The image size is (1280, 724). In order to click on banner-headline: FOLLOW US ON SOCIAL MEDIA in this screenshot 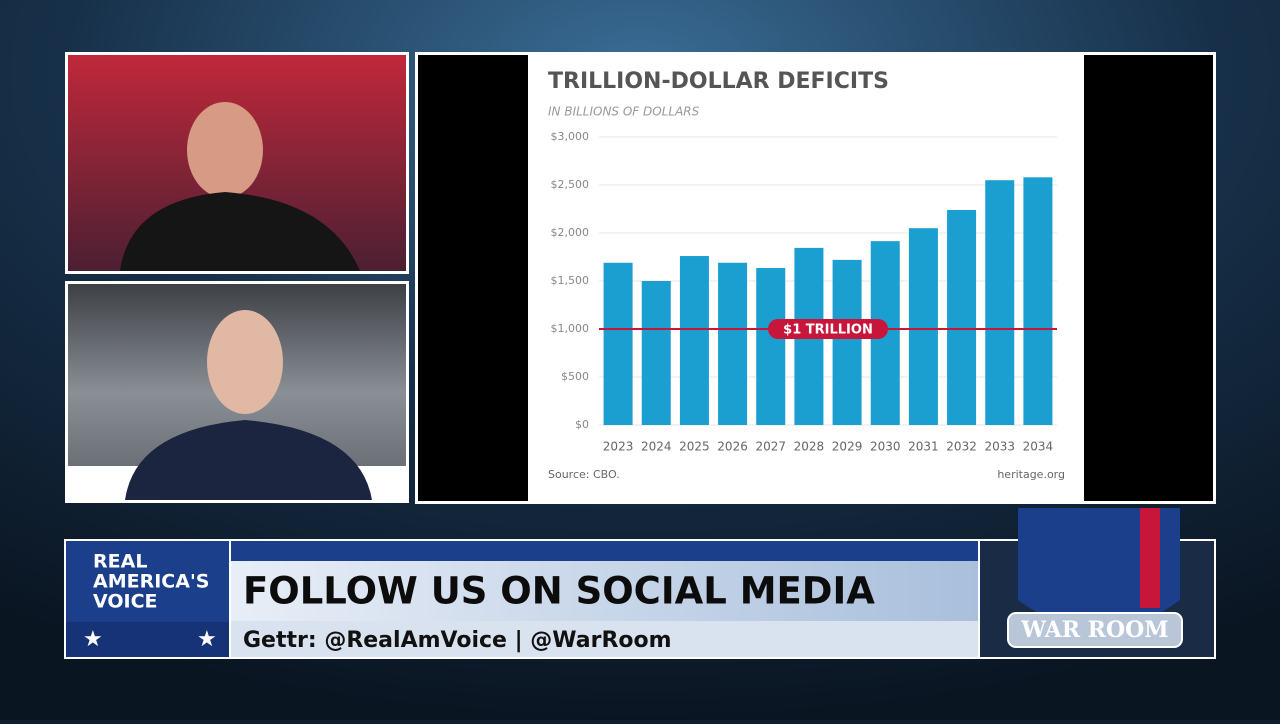, I will do `click(559, 591)`.